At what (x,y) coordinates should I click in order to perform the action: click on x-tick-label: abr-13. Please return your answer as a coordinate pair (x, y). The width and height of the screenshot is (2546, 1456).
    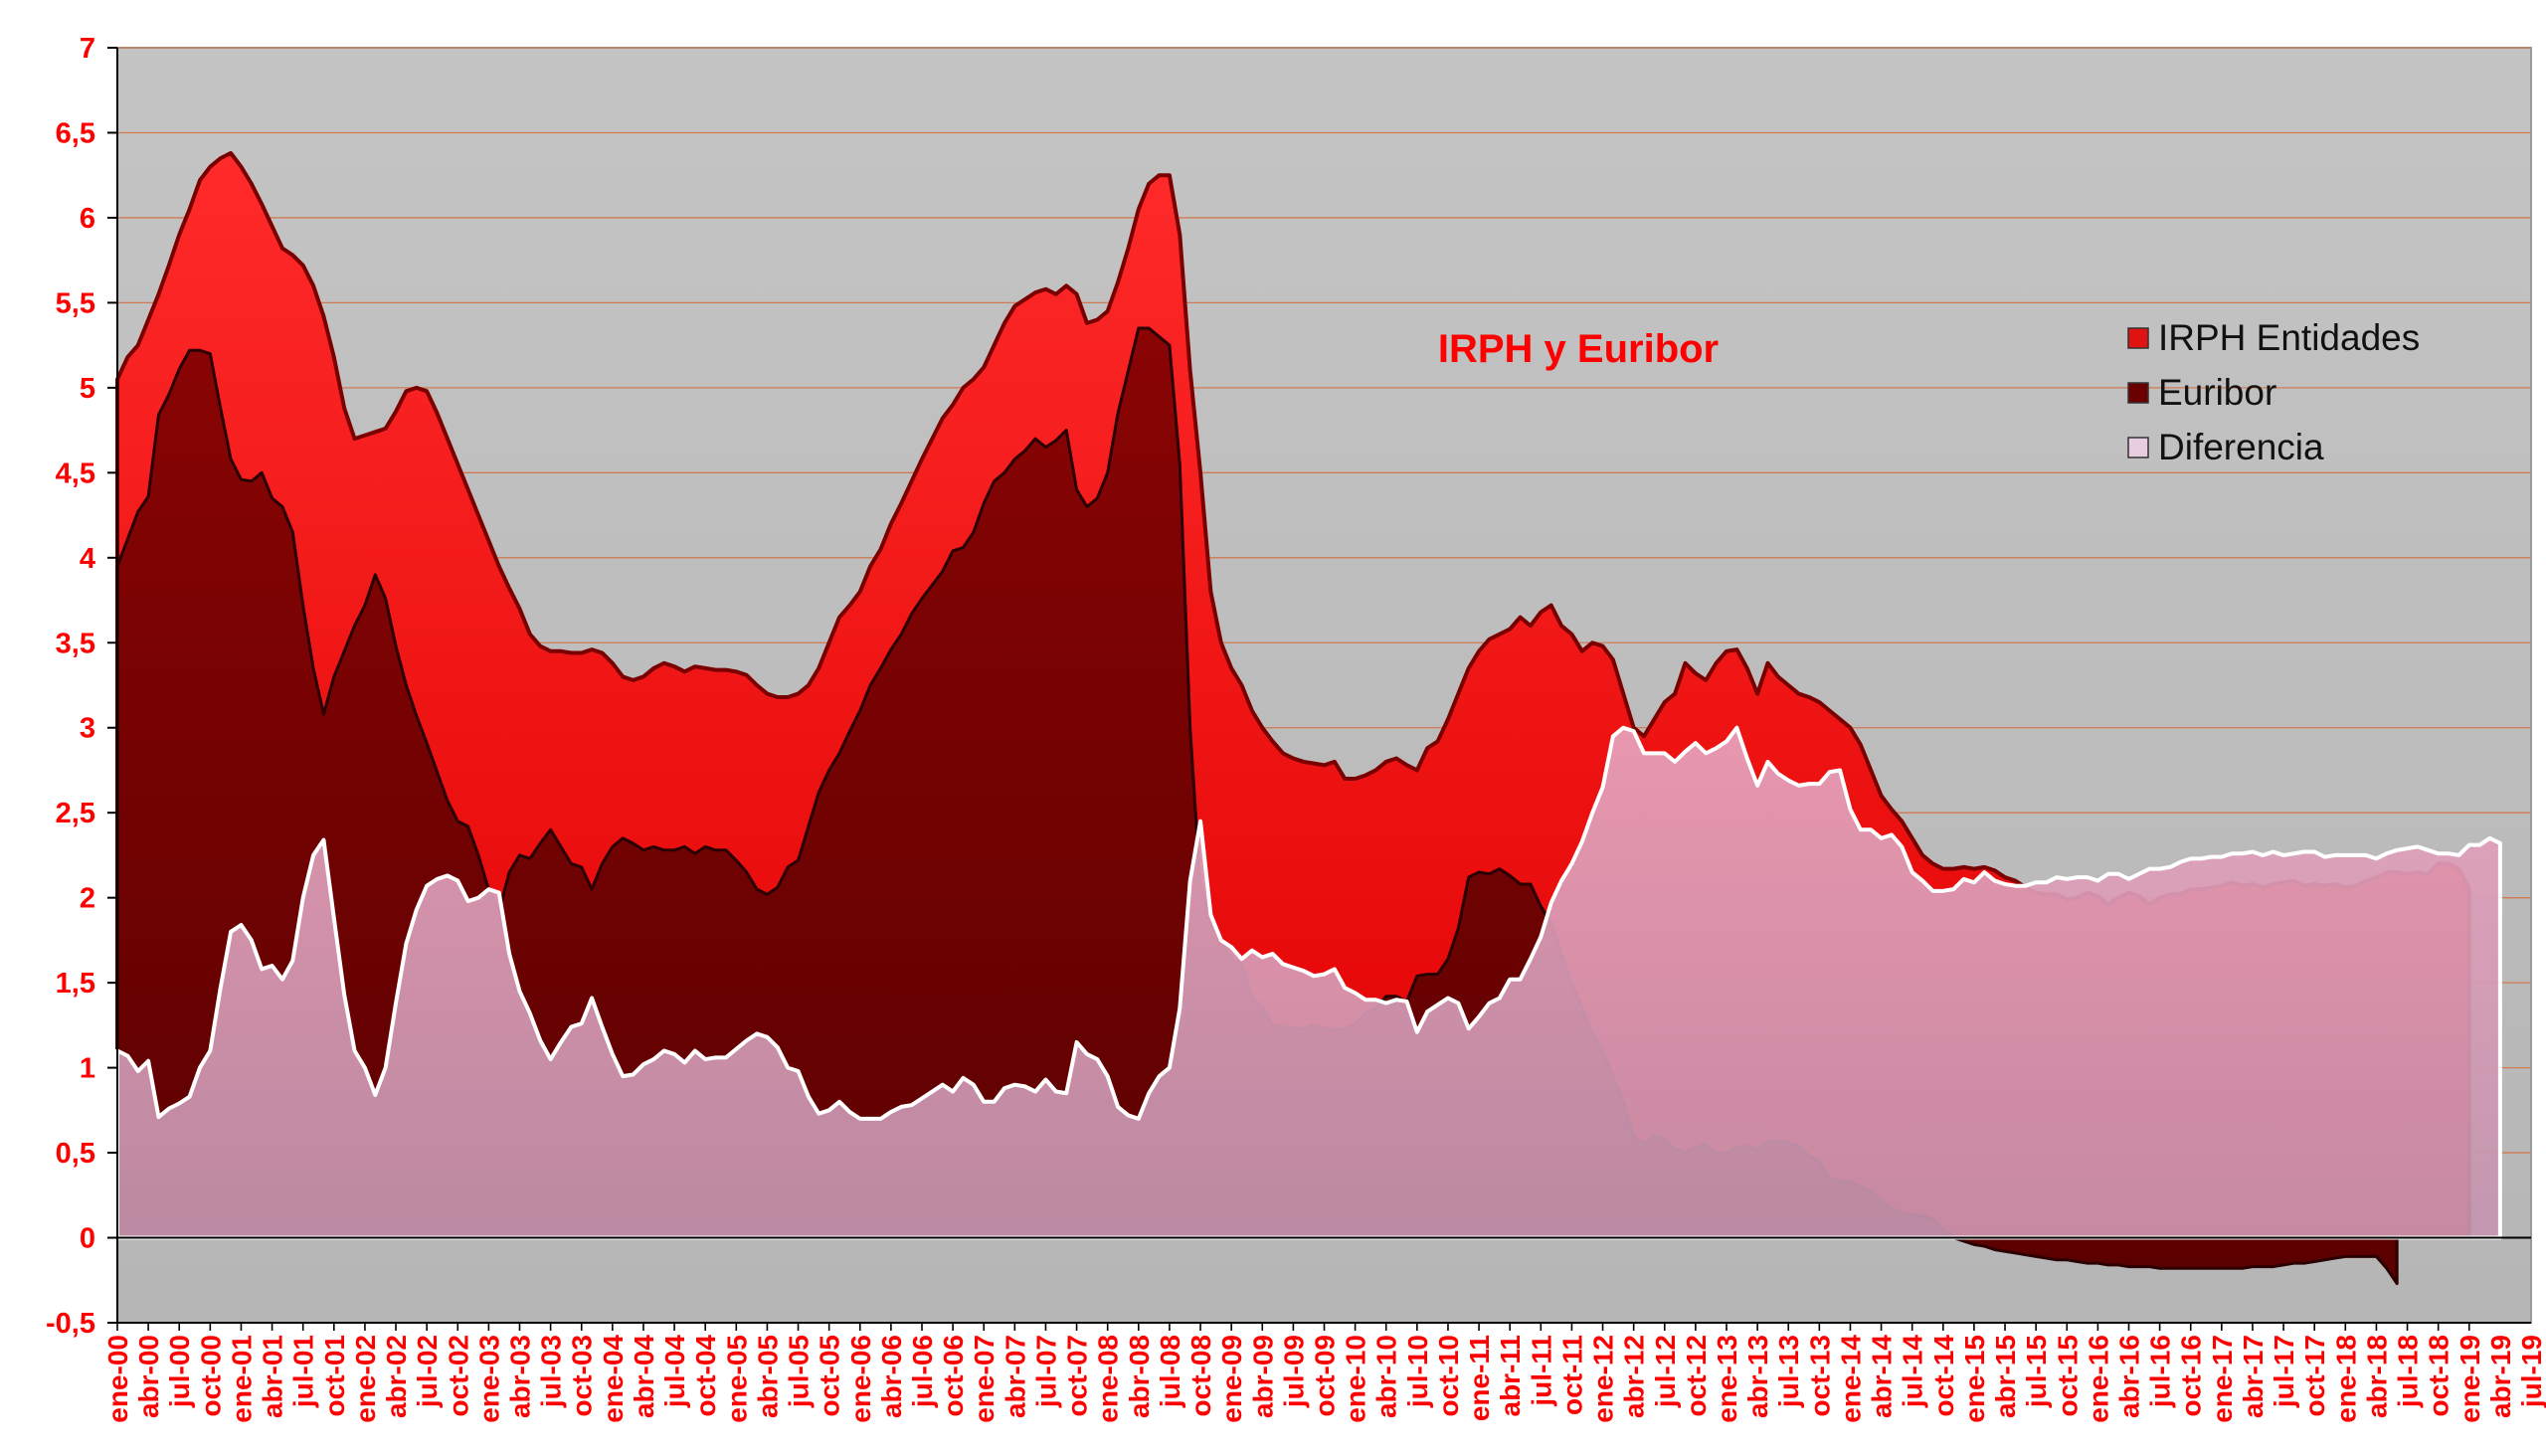
    Looking at the image, I should click on (1757, 1376).